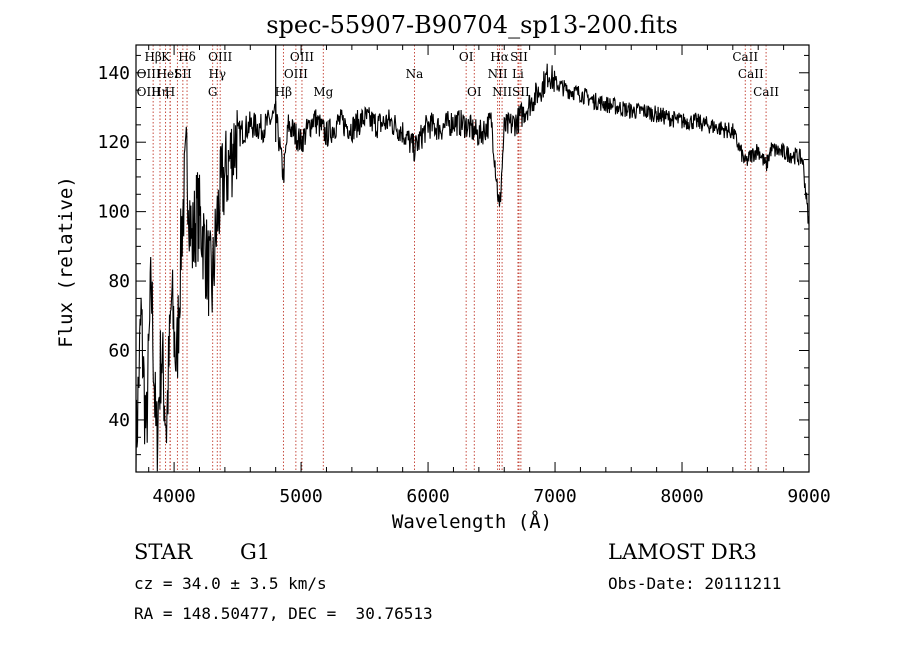 Image resolution: width=900 pixels, height=649 pixels. I want to click on coordinates: RA = 148.50477, DEC = 30.76513, so click(283, 613).